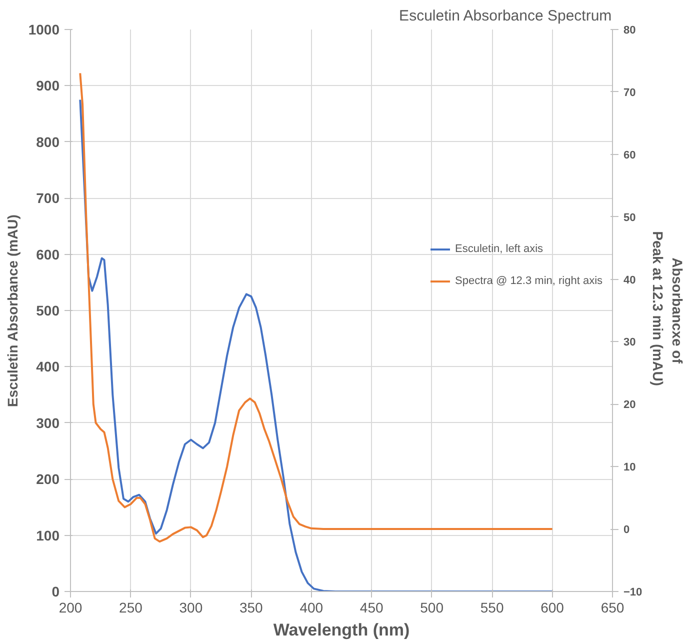 The width and height of the screenshot is (688, 642). I want to click on y-tick-label: 400, so click(48, 366).